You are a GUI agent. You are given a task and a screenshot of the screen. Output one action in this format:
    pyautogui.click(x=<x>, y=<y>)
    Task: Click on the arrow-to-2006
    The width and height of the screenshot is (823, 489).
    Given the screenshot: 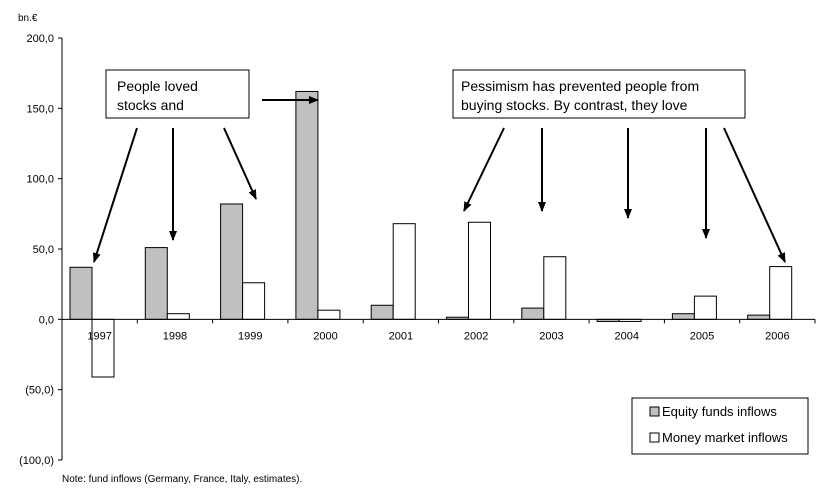 What is the action you would take?
    pyautogui.click(x=754, y=195)
    